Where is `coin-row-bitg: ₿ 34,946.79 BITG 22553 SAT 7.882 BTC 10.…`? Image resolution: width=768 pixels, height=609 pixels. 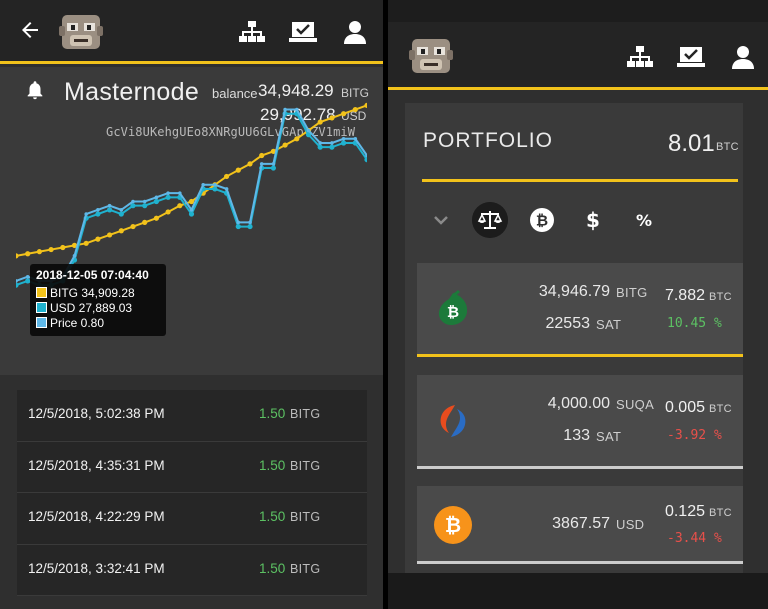
coin-row-bitg: ₿ 34,946.79 BITG 22553 SAT 7.882 BTC 10.… is located at coordinates (580, 310).